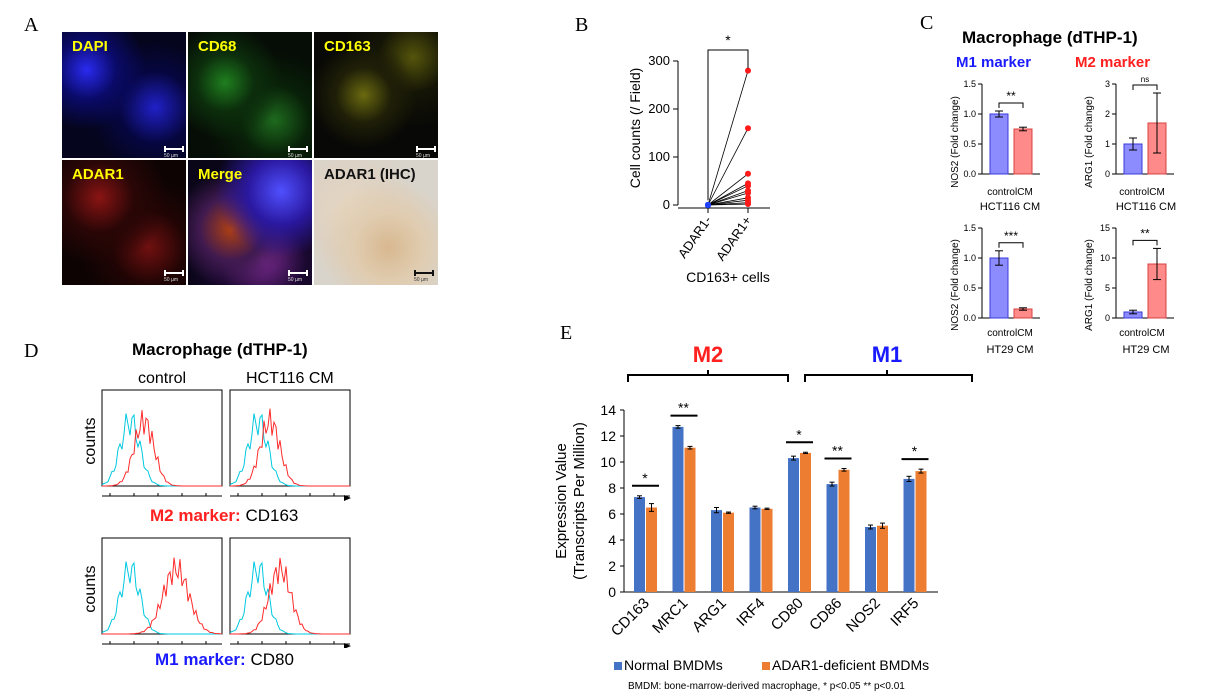 The width and height of the screenshot is (1210, 694). Describe the element at coordinates (370, 174) in the screenshot. I see `micro-label-adar1-ihc: ADAR1 (IHC)` at that location.